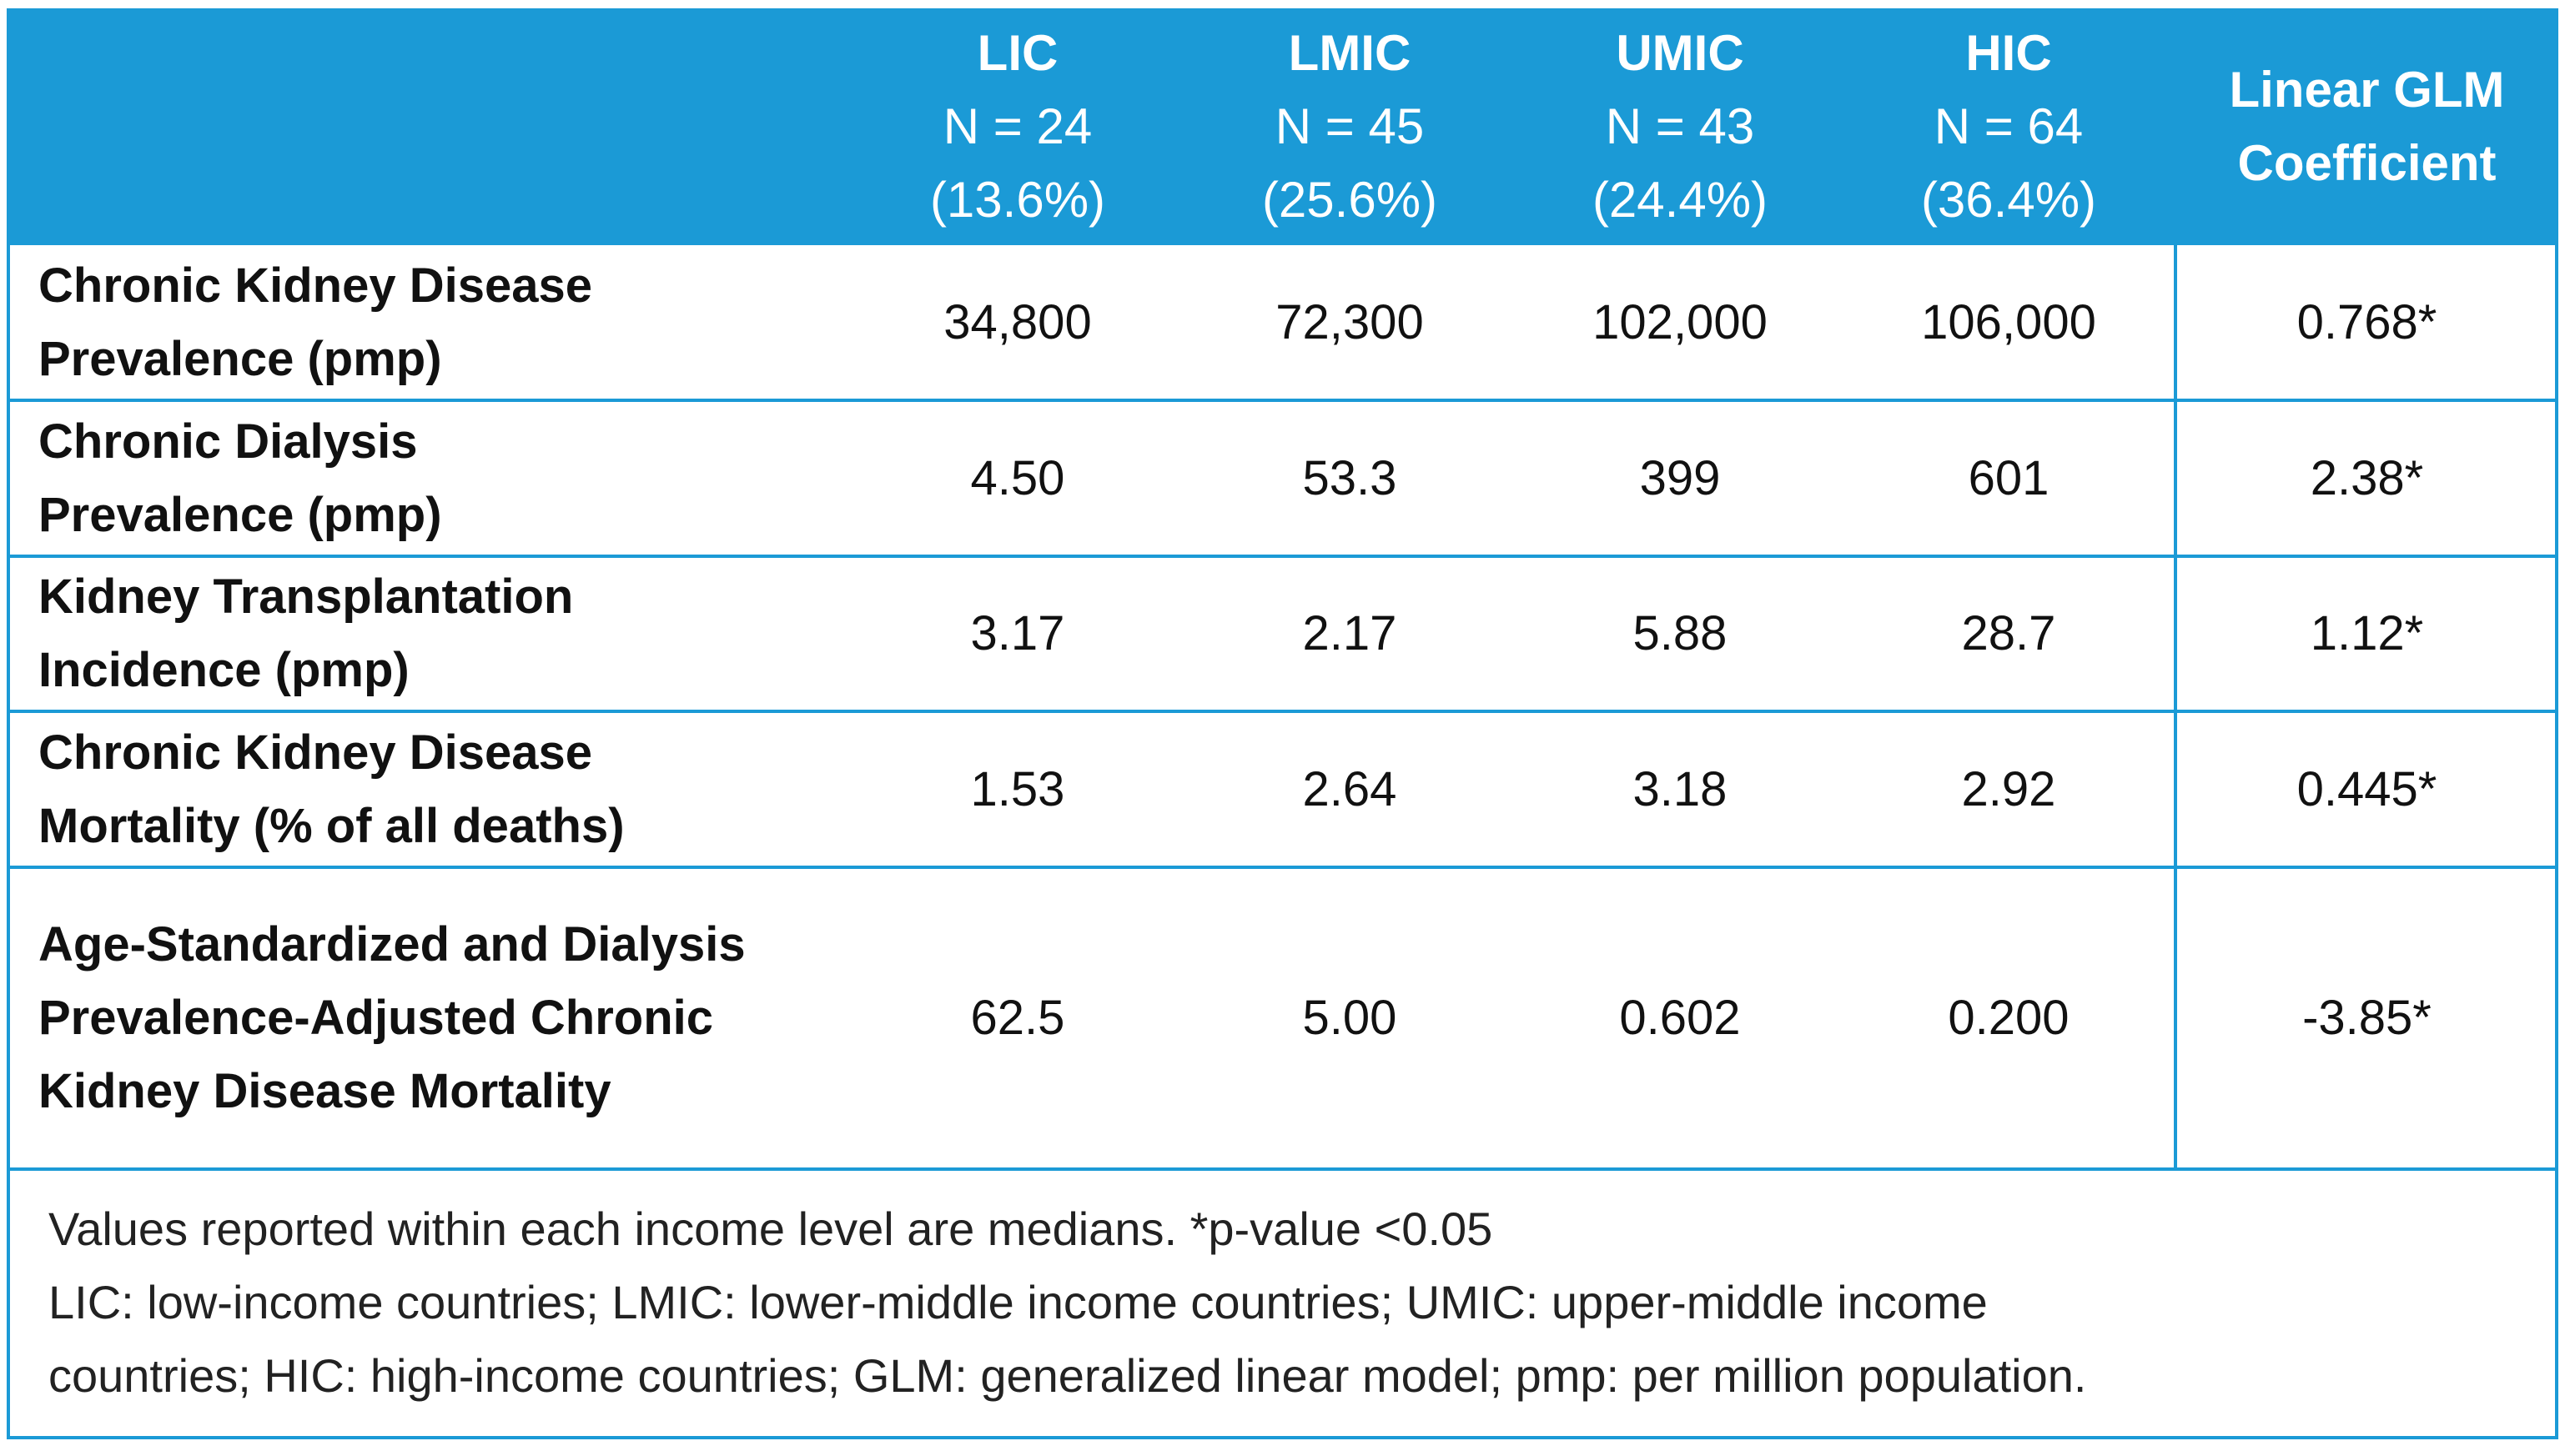 This screenshot has height=1456, width=2565. I want to click on column-count: N = 43, so click(1680, 126).